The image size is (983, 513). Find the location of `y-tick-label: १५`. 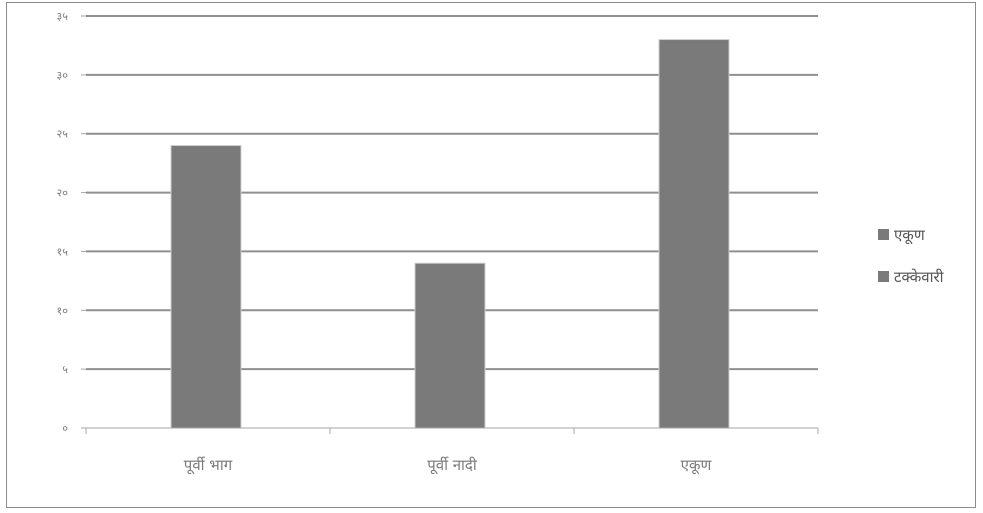

y-tick-label: १५ is located at coordinates (63, 251).